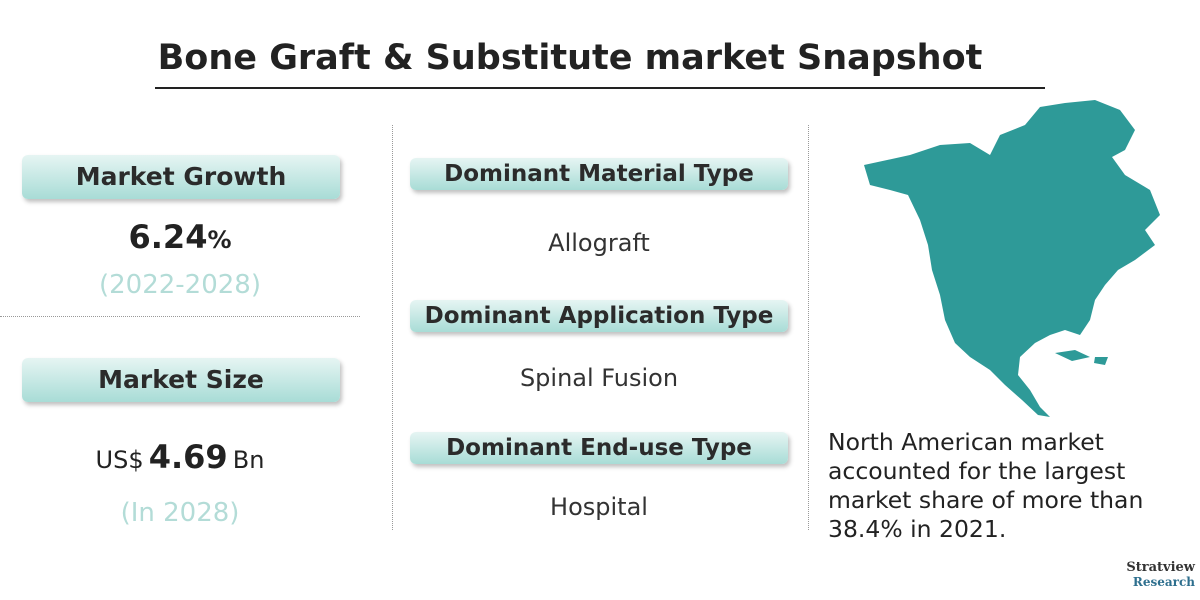 This screenshot has height=600, width=1200. I want to click on growth-period: (2022-2028), so click(179, 285).